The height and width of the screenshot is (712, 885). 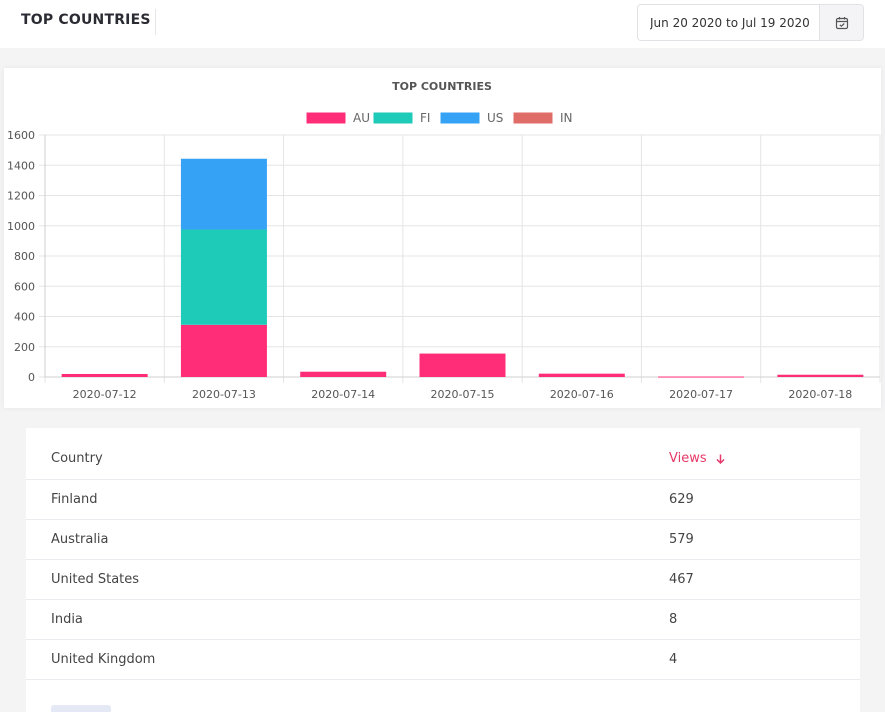 What do you see at coordinates (86, 20) in the screenshot?
I see `page-title: TOP COUNTRIES` at bounding box center [86, 20].